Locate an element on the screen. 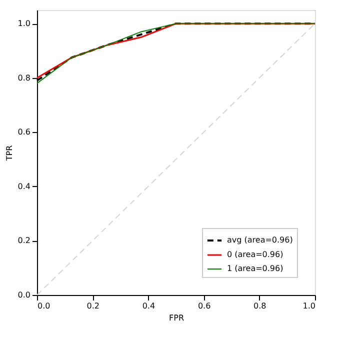  legend-label: 1 (area=0.96) is located at coordinates (255, 268).